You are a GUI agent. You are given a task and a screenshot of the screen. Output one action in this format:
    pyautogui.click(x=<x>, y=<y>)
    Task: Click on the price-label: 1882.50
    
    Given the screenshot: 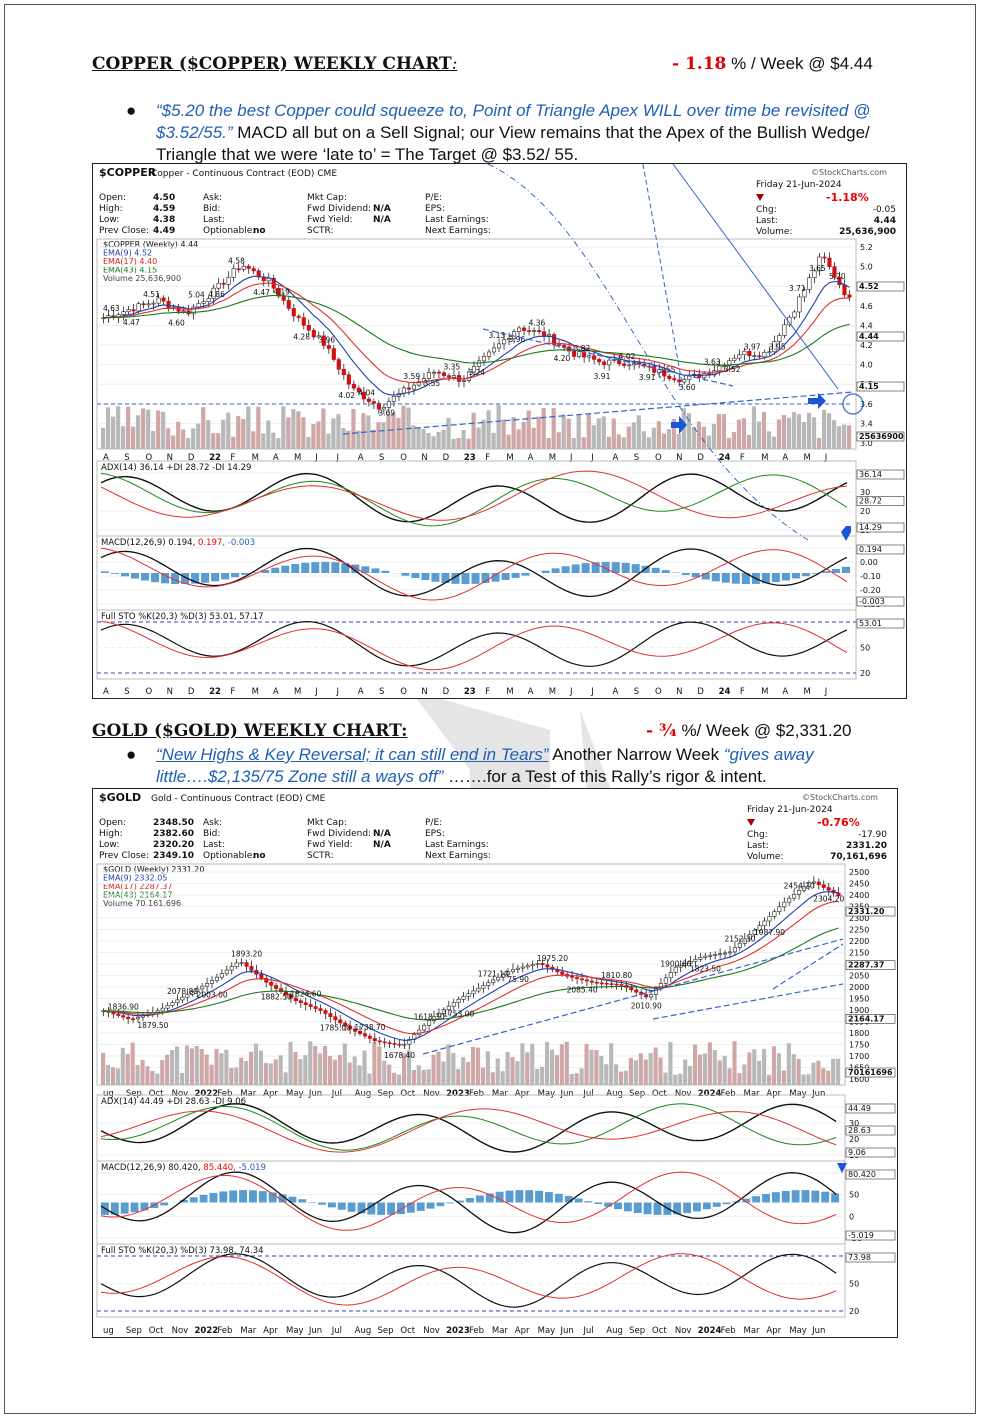 What is the action you would take?
    pyautogui.click(x=276, y=996)
    